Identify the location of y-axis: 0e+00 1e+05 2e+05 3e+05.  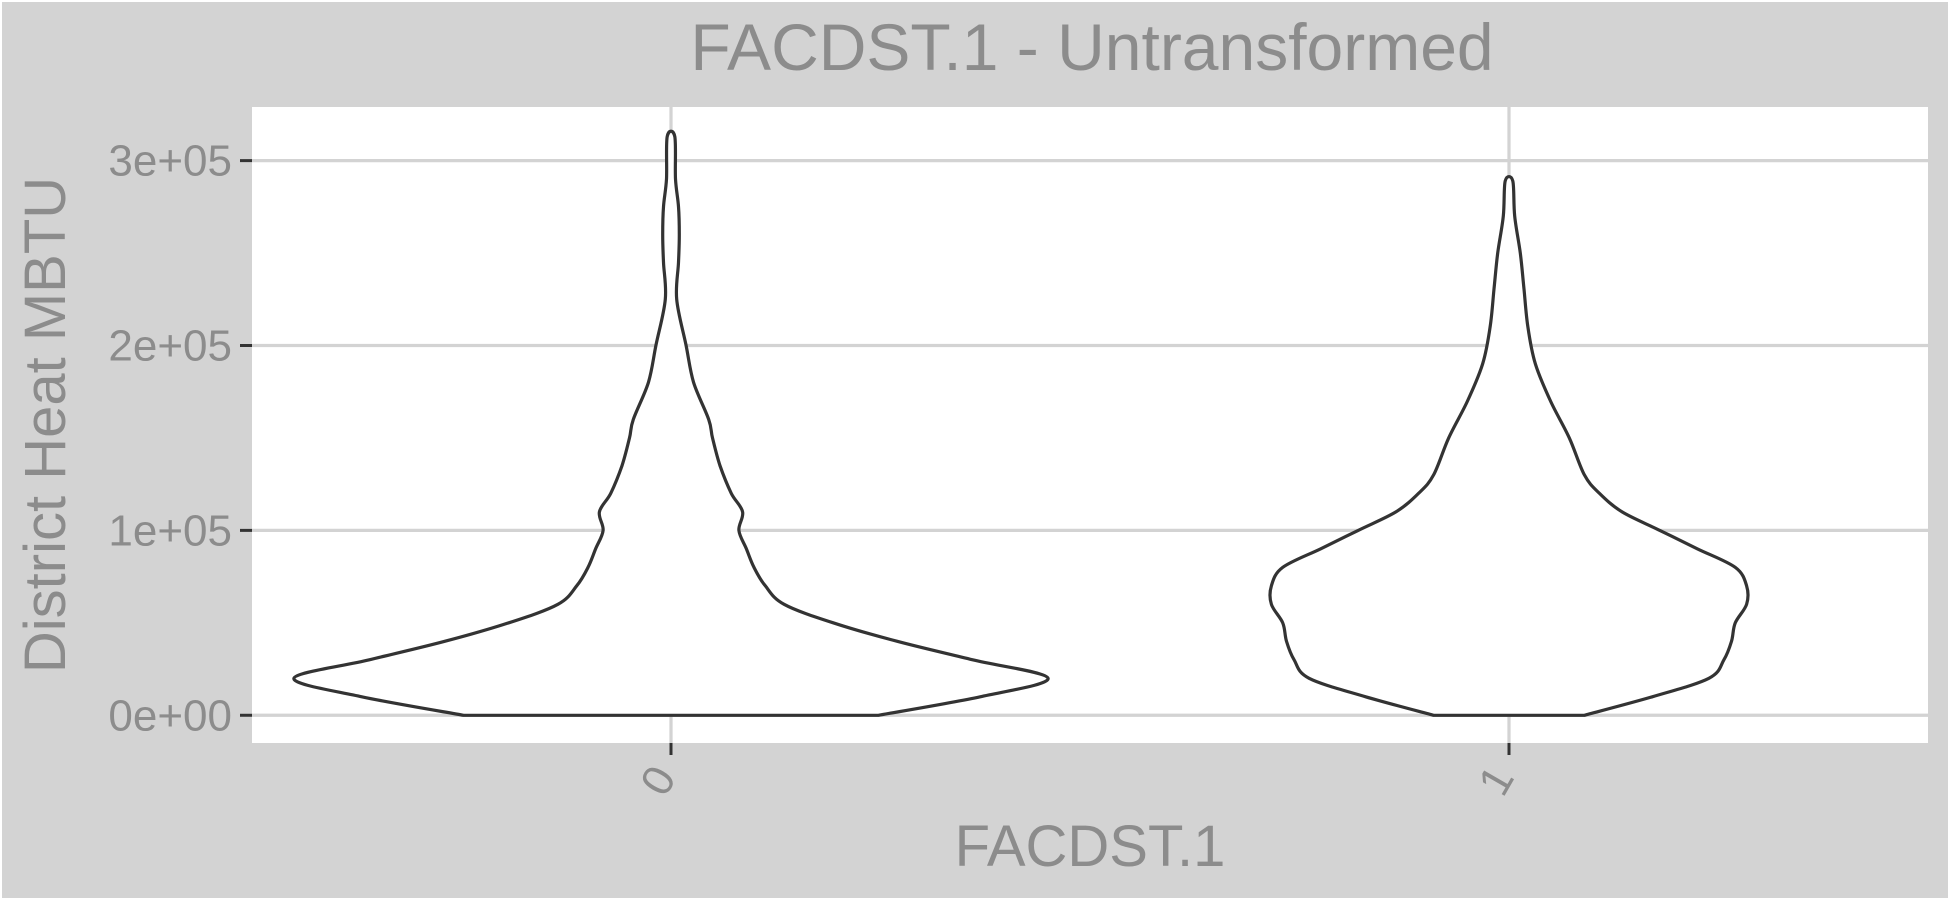
(180, 438).